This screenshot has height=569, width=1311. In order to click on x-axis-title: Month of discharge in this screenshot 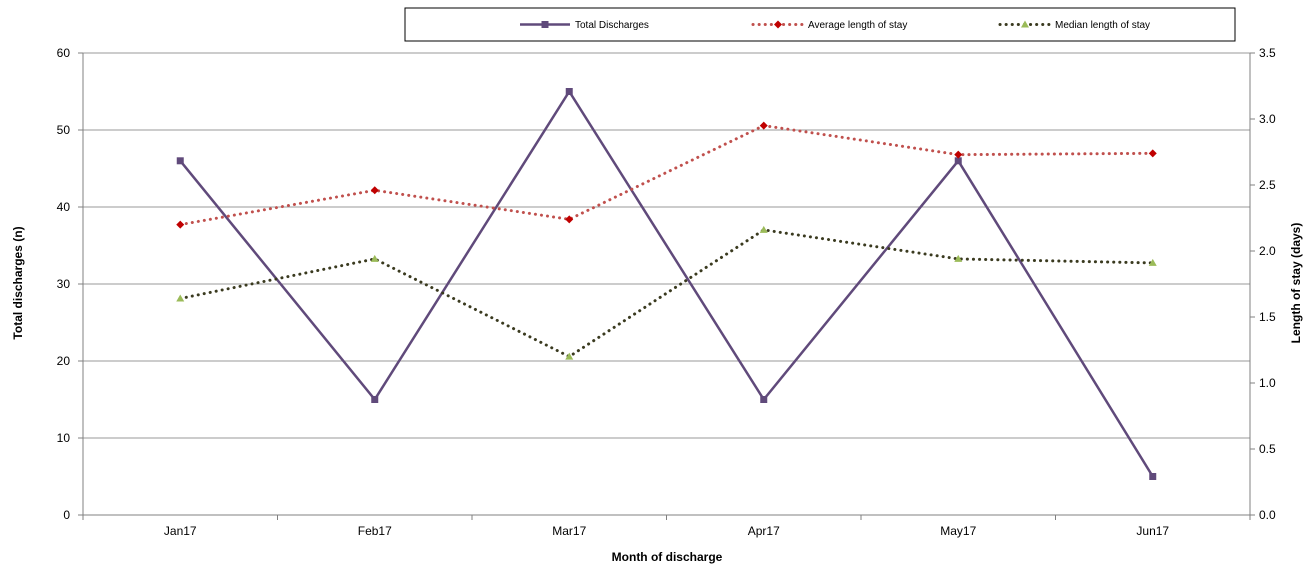, I will do `click(667, 557)`.